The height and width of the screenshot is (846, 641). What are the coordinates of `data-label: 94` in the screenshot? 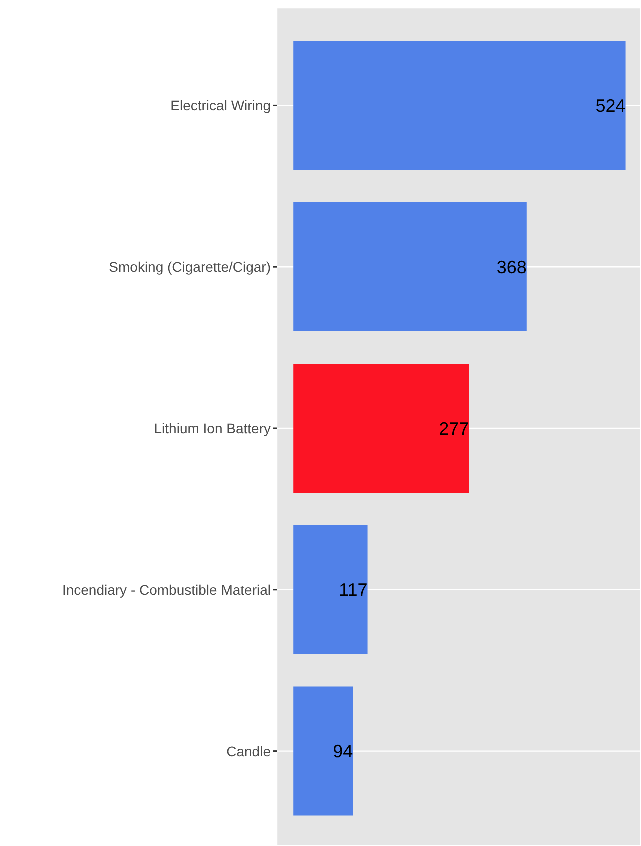 It's located at (343, 752).